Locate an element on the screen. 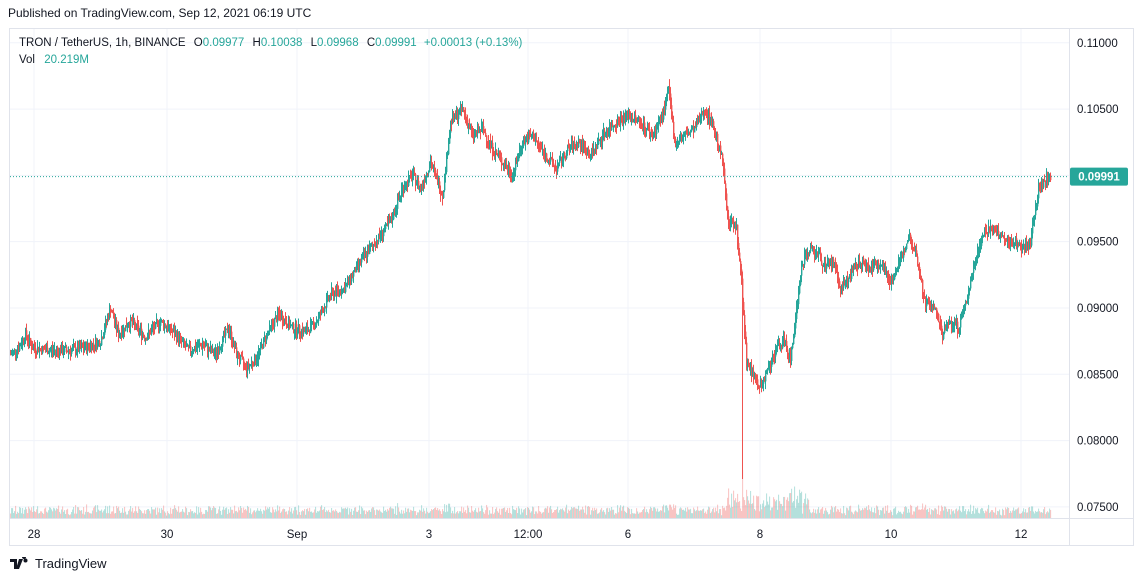 The height and width of the screenshot is (582, 1143). close-value: 0.09991 is located at coordinates (396, 43).